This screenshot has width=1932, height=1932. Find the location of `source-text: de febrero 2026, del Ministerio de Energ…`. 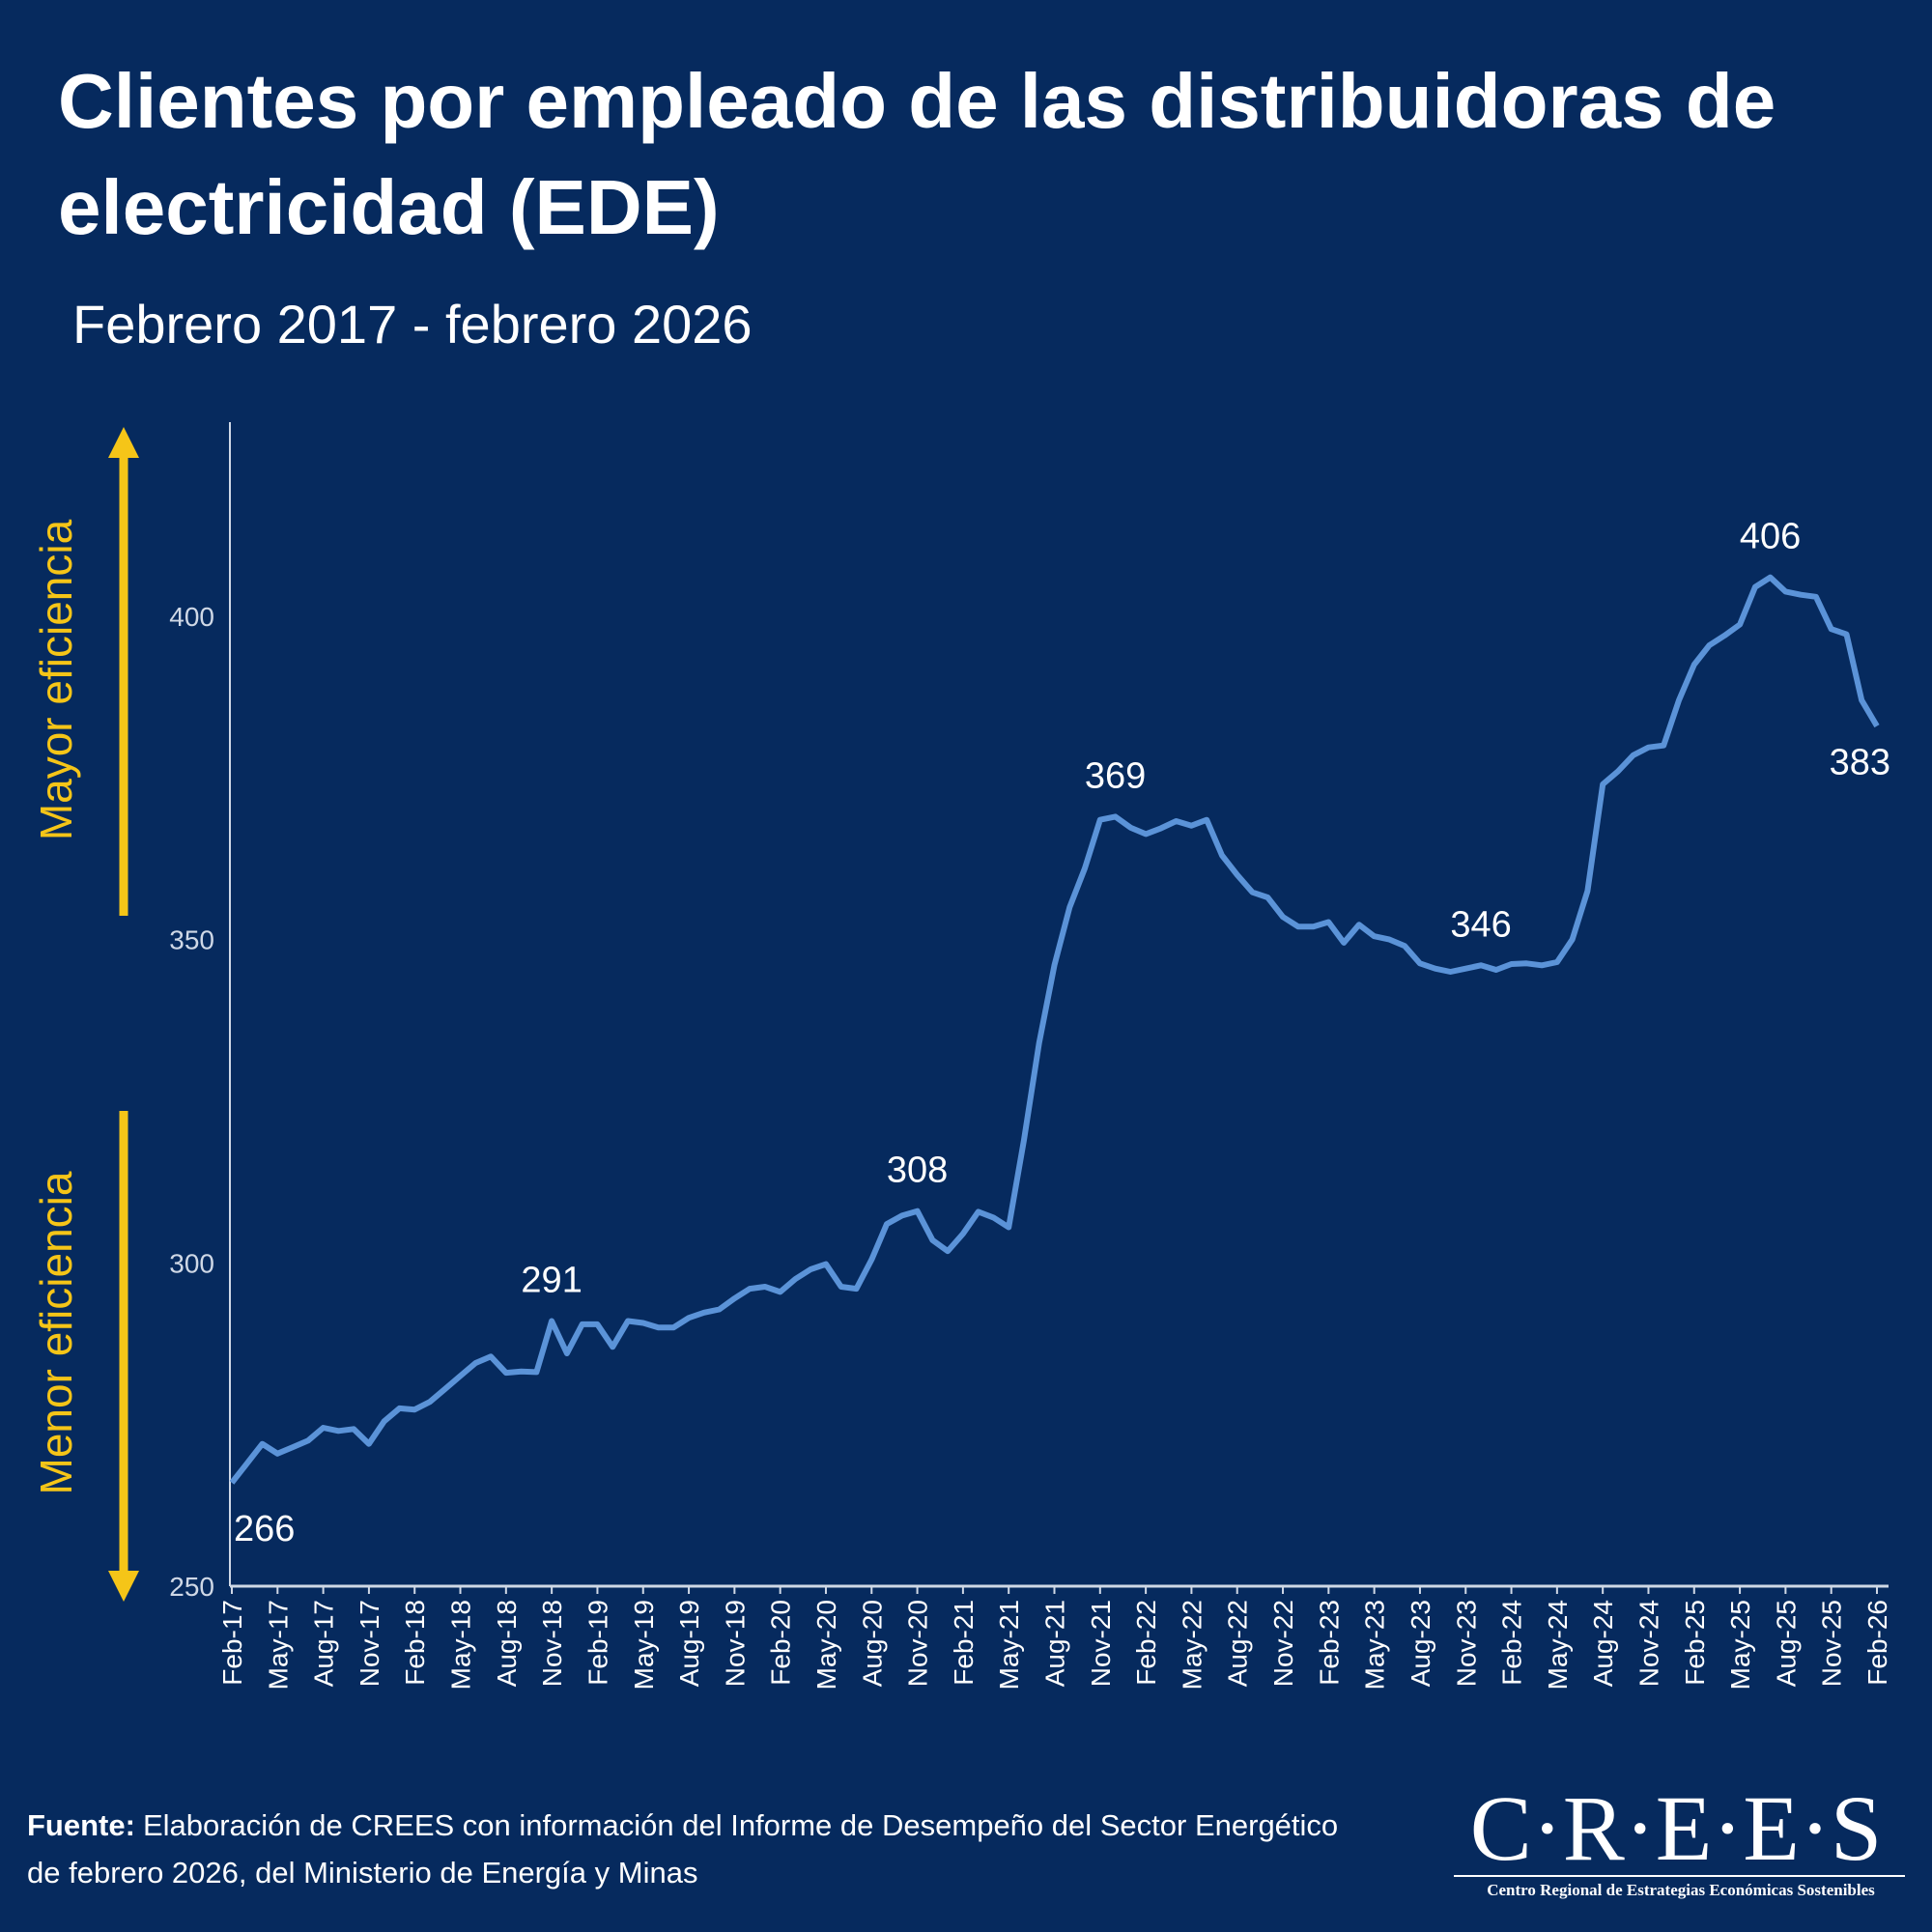

source-text: de febrero 2026, del Ministerio de Energ… is located at coordinates (362, 1872).